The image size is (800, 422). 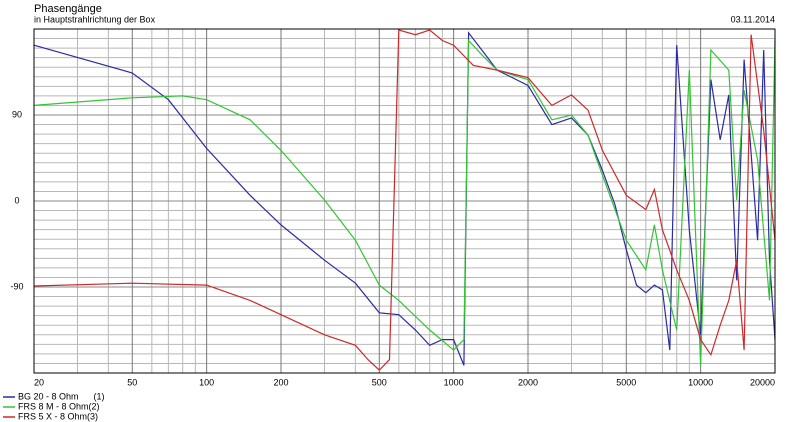 What do you see at coordinates (16, 286) in the screenshot?
I see `y-tick-label: -90` at bounding box center [16, 286].